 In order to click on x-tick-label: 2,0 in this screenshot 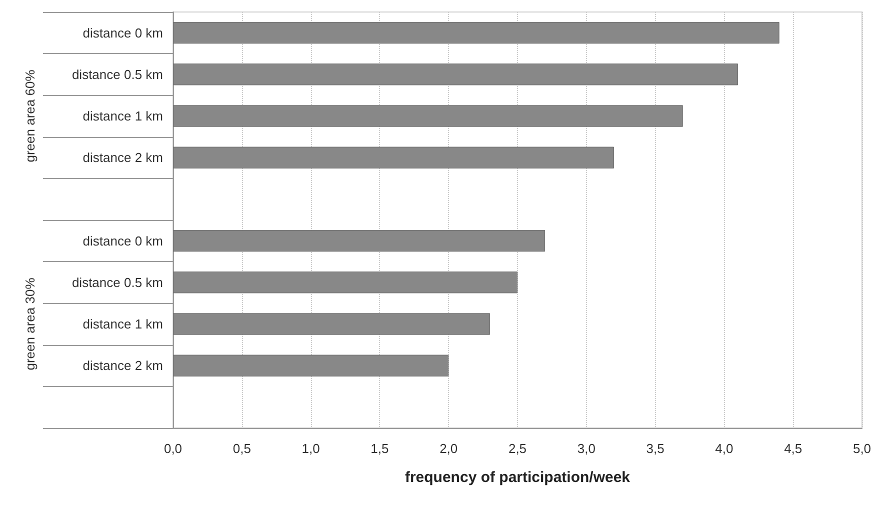, I will do `click(449, 448)`.